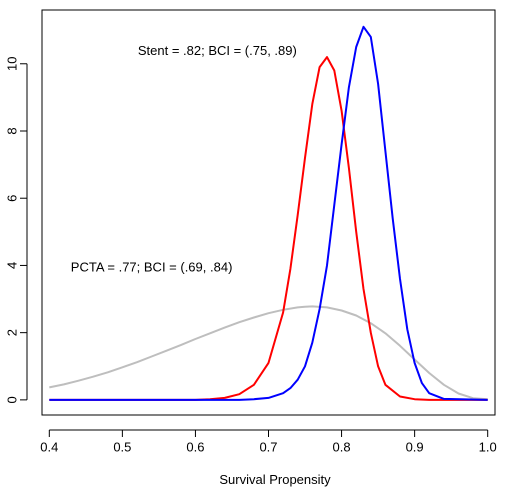 This screenshot has height=489, width=505. What do you see at coordinates (12, 332) in the screenshot?
I see `y-tick-label: 2` at bounding box center [12, 332].